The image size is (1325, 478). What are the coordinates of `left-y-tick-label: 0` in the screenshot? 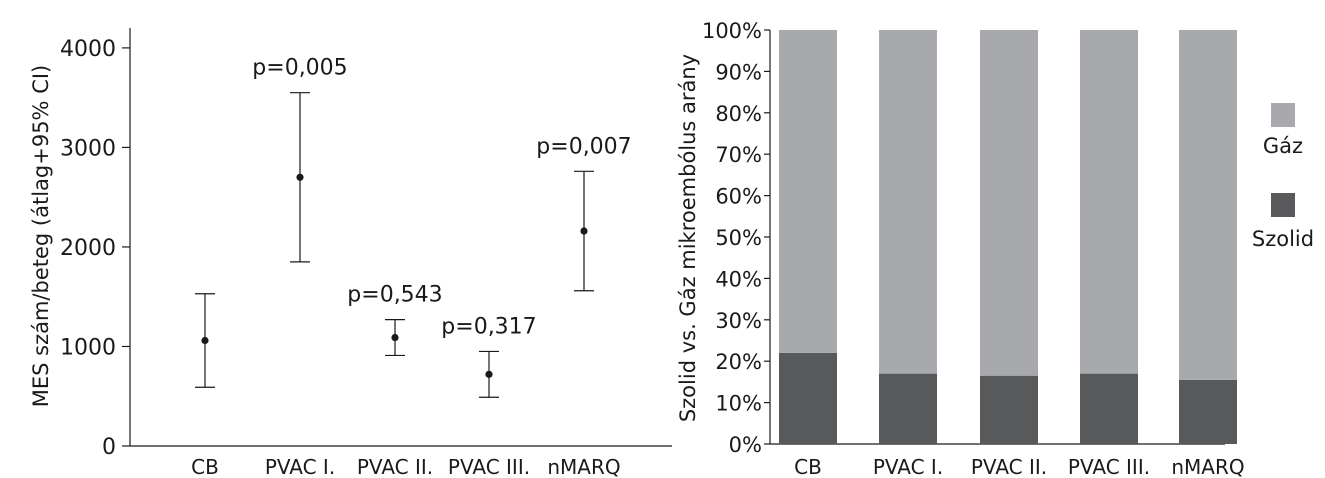 It's located at (109, 447).